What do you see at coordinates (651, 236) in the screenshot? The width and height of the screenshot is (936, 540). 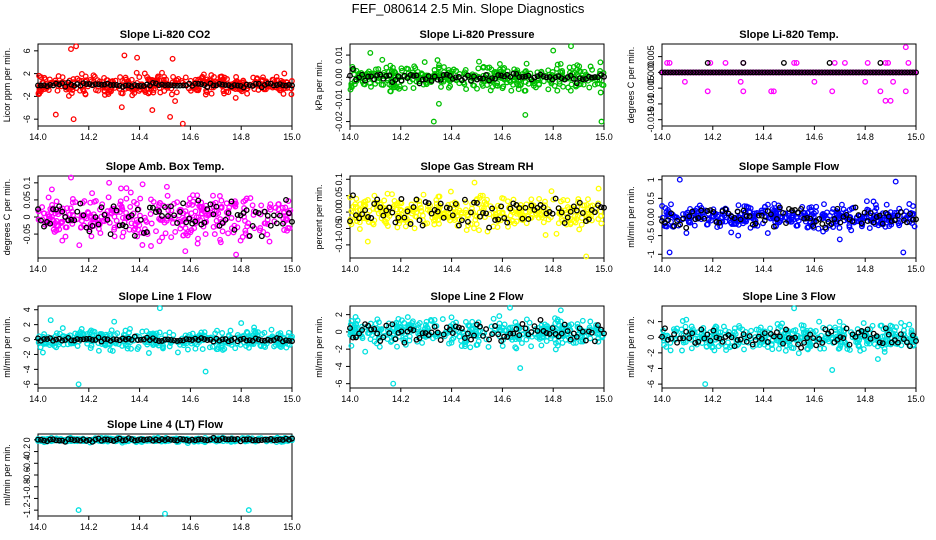 I see `y-tick-label: -0.5` at bounding box center [651, 236].